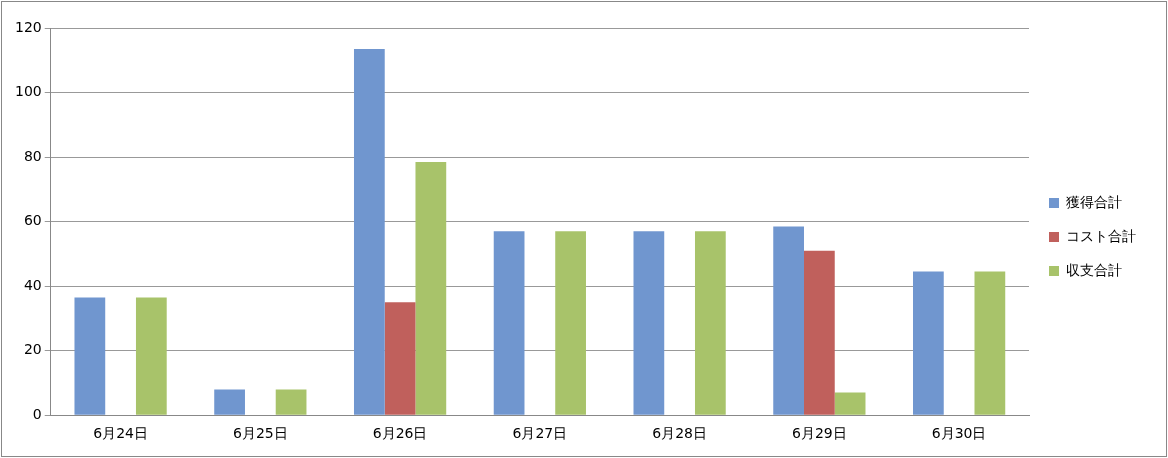 The height and width of the screenshot is (458, 1168). Describe the element at coordinates (1094, 269) in the screenshot. I see `legend-label: 収支合計` at that location.